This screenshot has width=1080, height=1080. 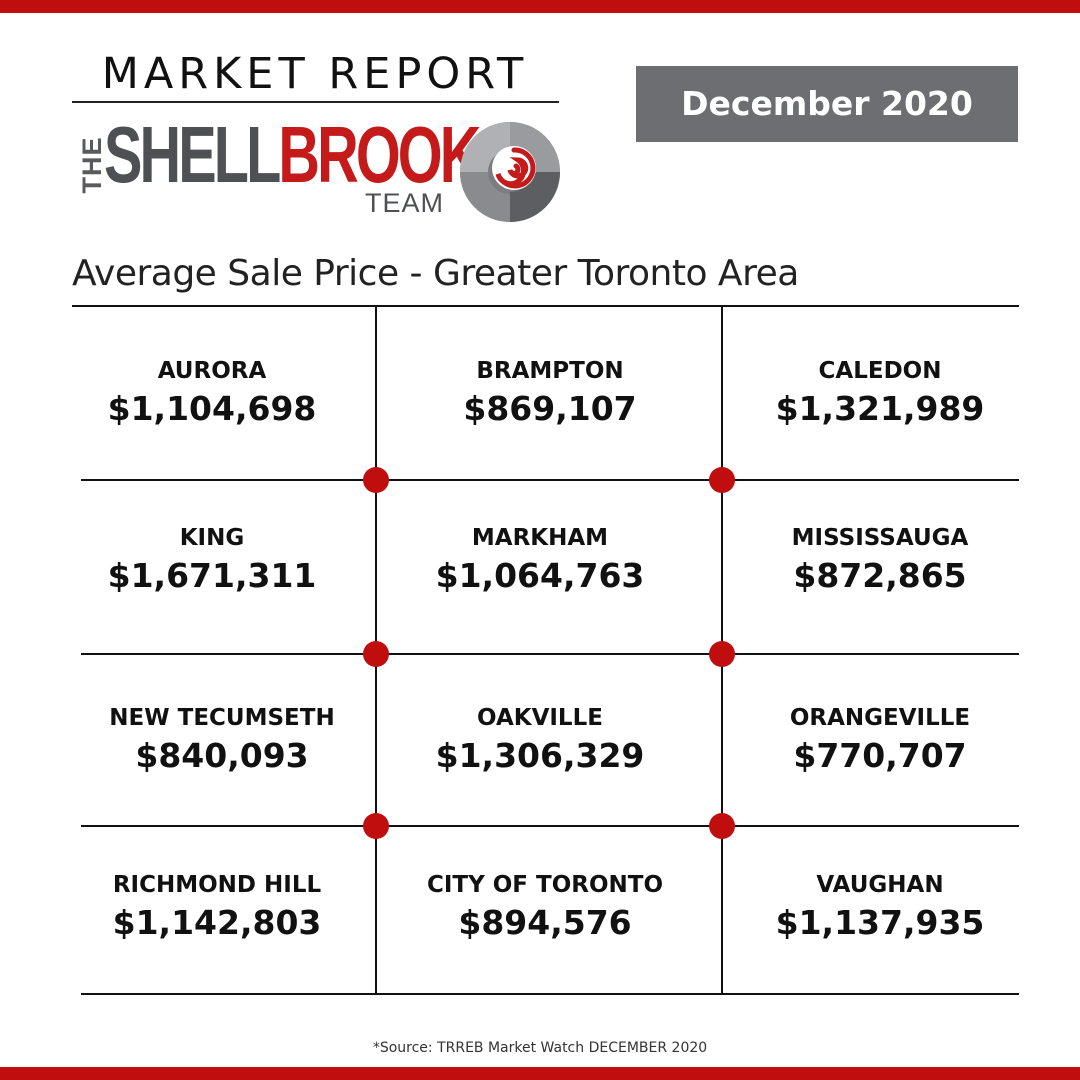 What do you see at coordinates (222, 718) in the screenshot?
I see `city-name: NEW TECUMSETH` at bounding box center [222, 718].